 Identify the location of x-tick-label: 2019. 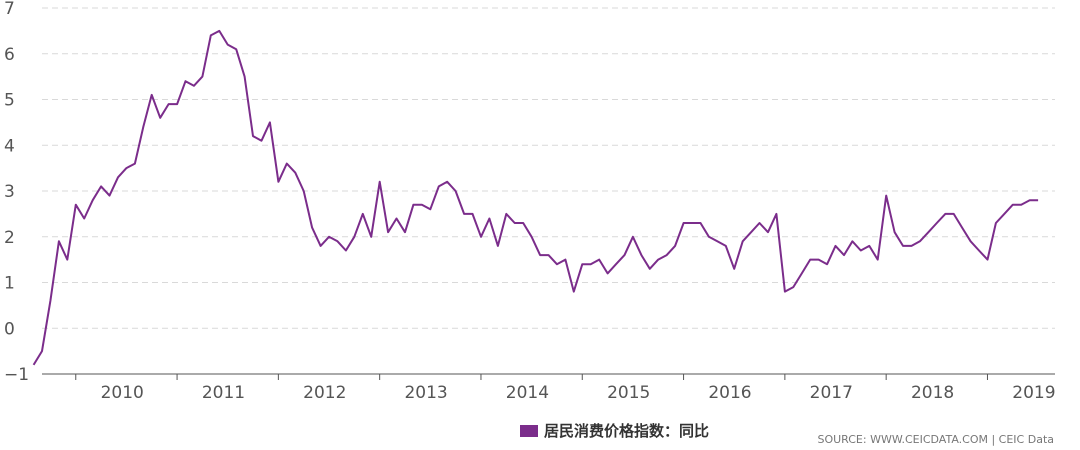
(1033, 393).